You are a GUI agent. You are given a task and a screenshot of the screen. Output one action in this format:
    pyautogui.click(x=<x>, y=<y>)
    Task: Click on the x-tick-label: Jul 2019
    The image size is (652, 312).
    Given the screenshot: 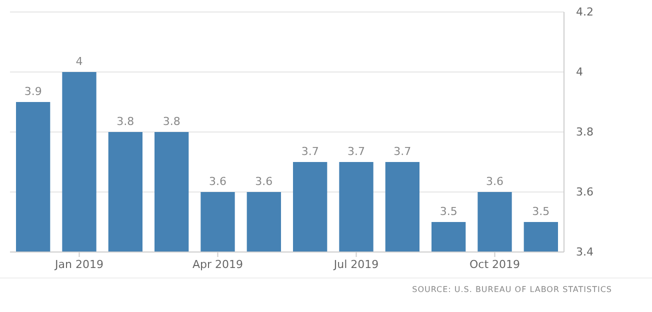 What is the action you would take?
    pyautogui.click(x=355, y=264)
    